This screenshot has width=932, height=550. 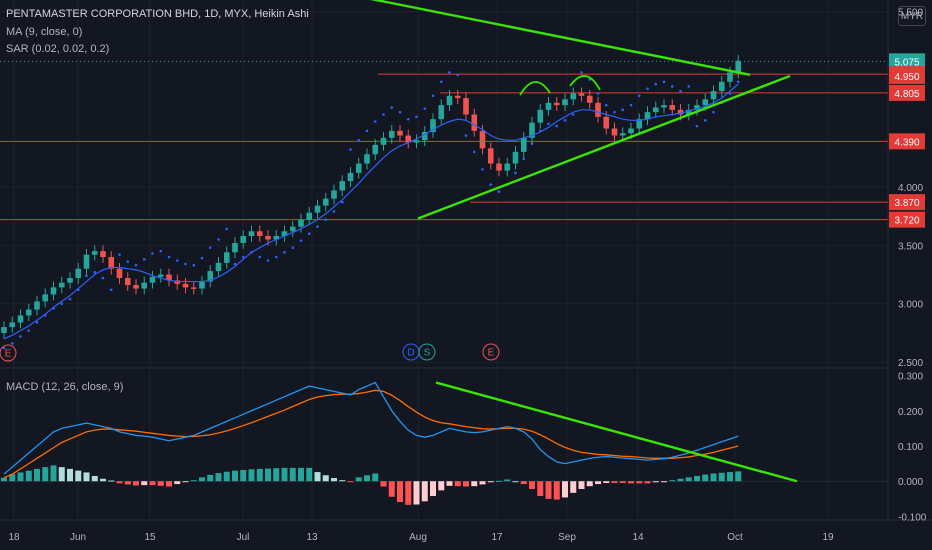 What do you see at coordinates (912, 448) in the screenshot?
I see `macd-axis: 0.300 0.200 0.100 0.000 -0.100` at bounding box center [912, 448].